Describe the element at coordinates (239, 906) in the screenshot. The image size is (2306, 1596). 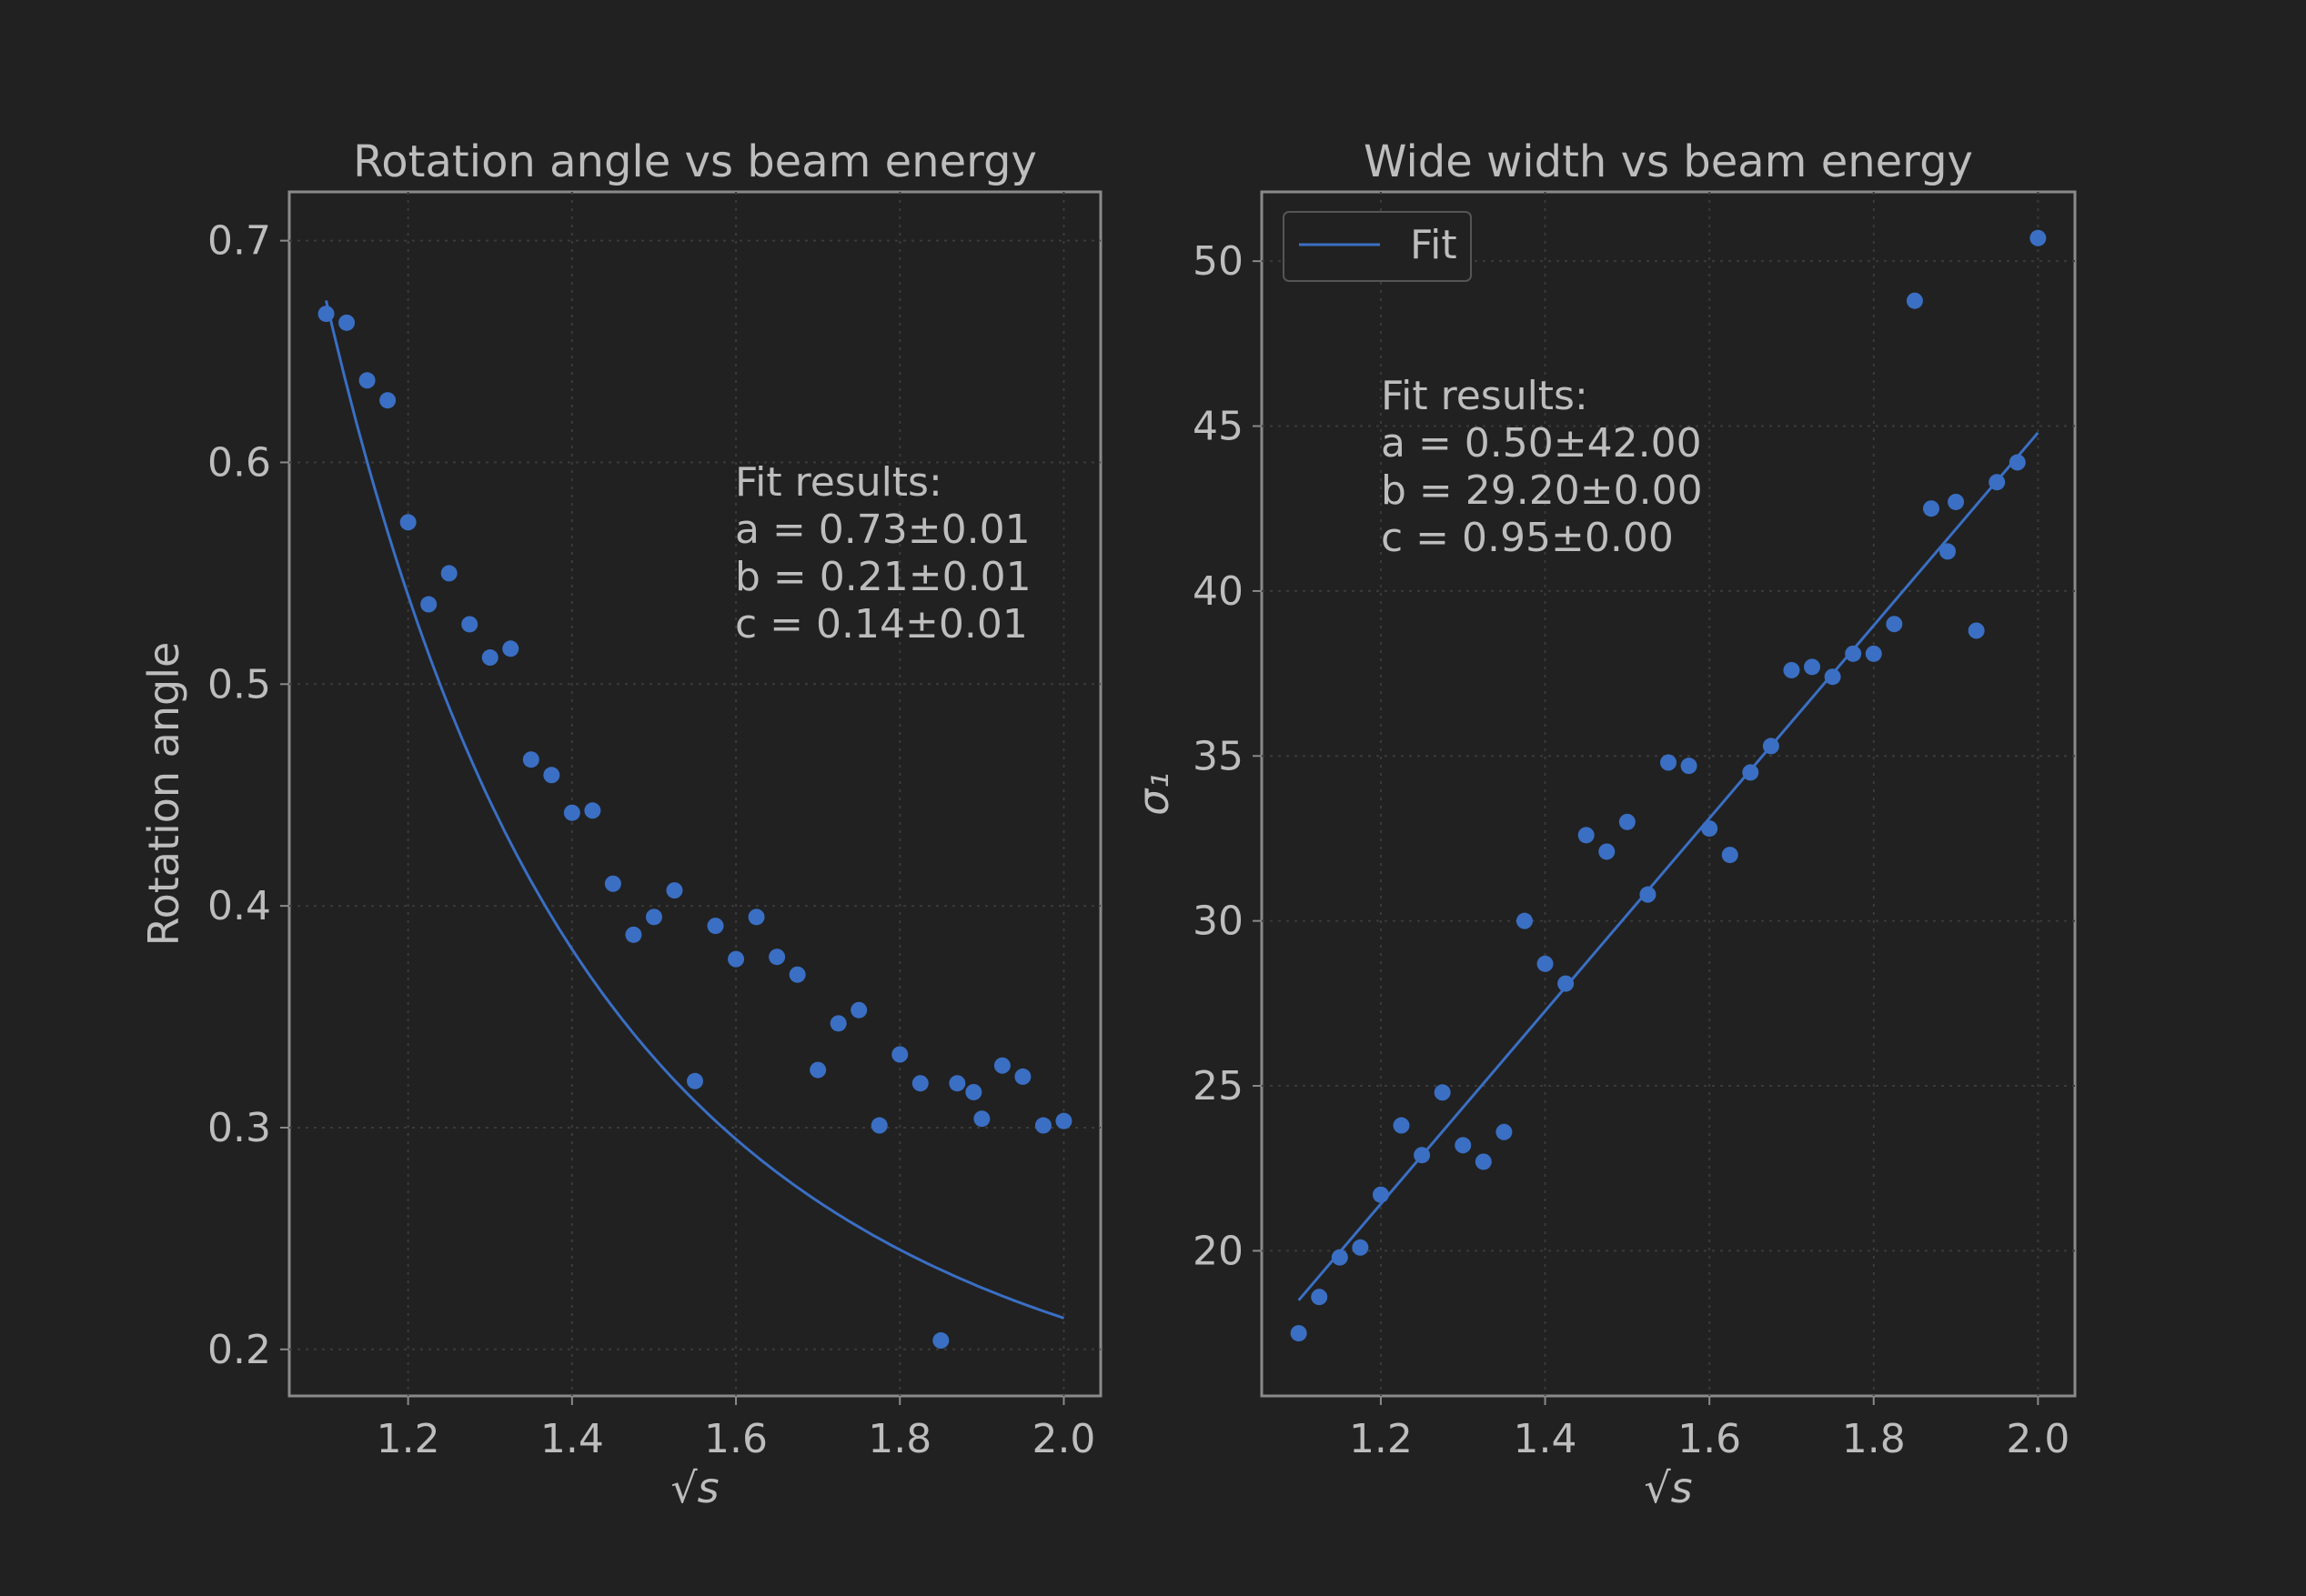
I see `y-tick-label: 0.4` at that location.